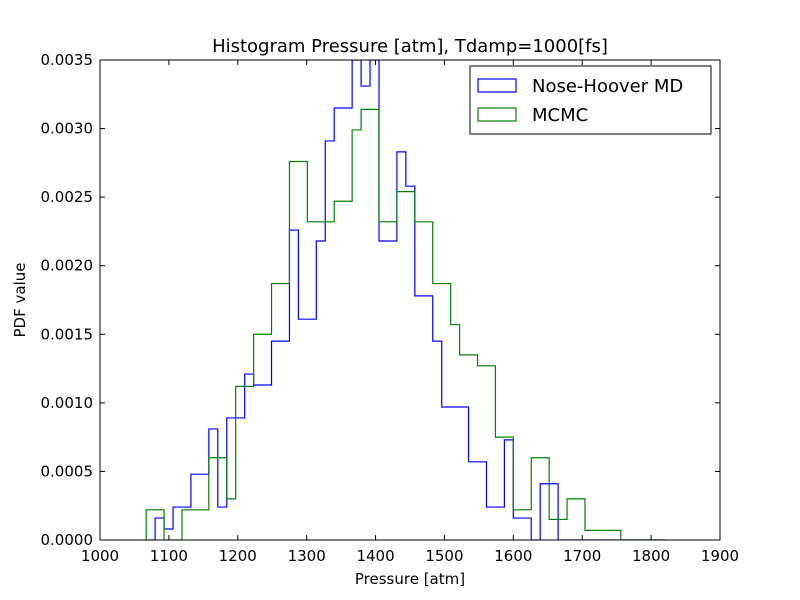 The height and width of the screenshot is (600, 800). I want to click on x-tick-label: 1400, so click(375, 556).